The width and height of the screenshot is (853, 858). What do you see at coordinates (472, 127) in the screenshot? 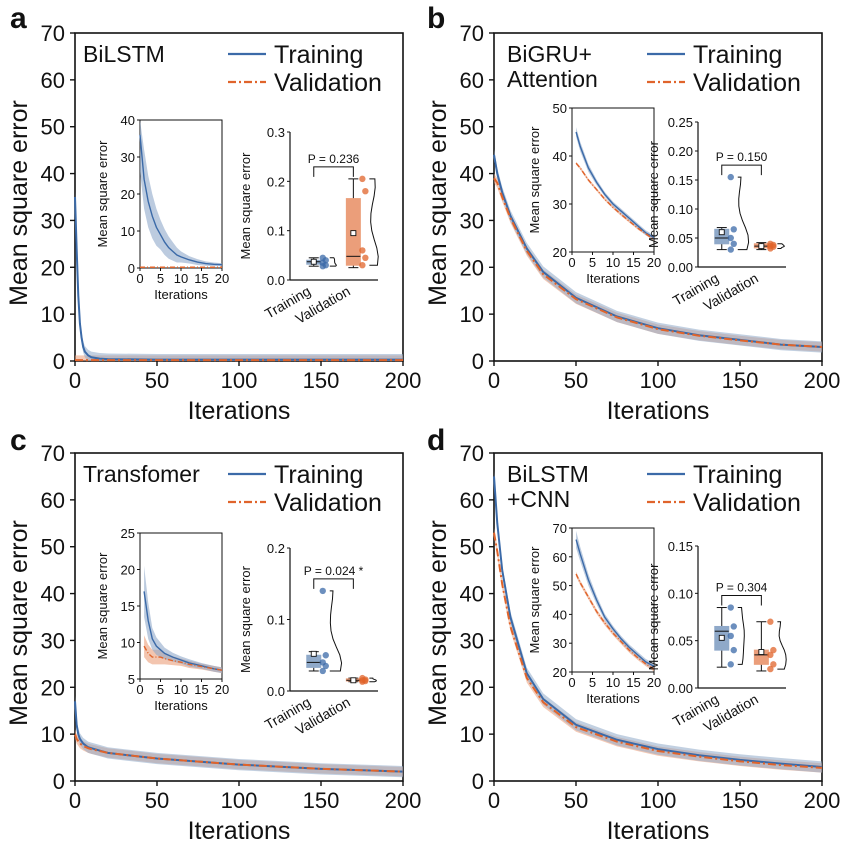
I see `y-tick-label: 50` at bounding box center [472, 127].